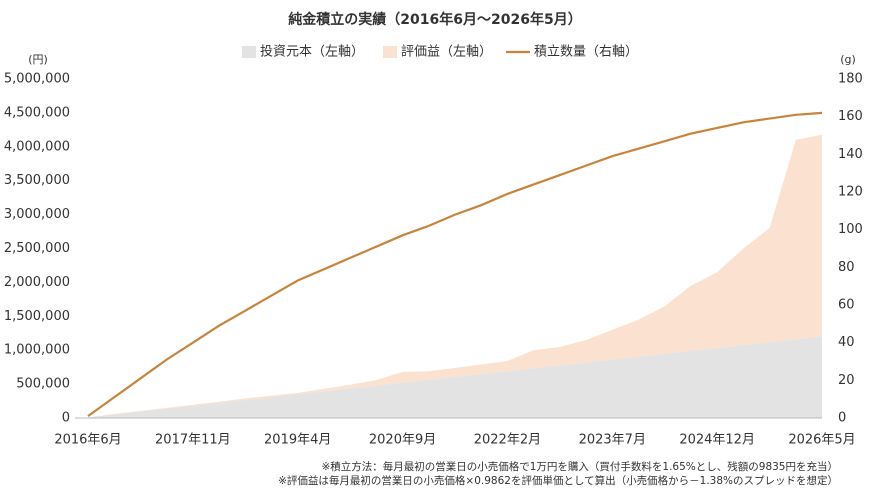 The image size is (870, 489). What do you see at coordinates (846, 380) in the screenshot?
I see `y2-tick-label: 20` at bounding box center [846, 380].